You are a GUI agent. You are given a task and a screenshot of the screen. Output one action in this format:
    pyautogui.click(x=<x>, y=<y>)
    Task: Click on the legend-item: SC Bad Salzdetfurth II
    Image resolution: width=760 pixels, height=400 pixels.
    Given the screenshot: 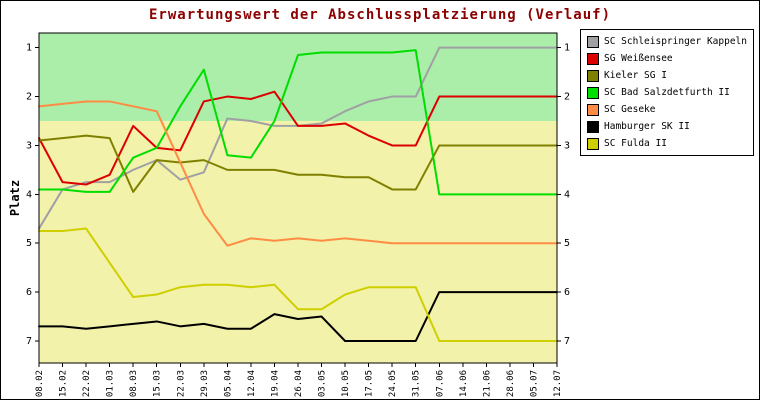 What is the action you would take?
    pyautogui.click(x=667, y=92)
    